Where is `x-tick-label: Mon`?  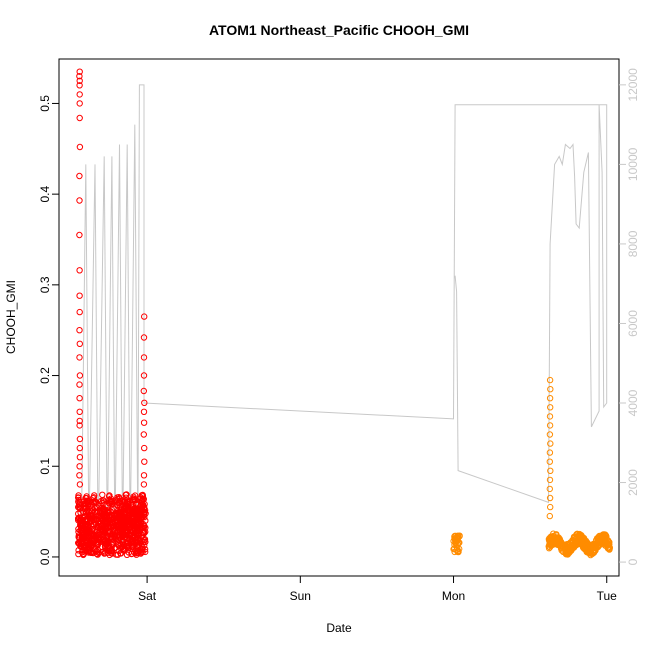
x-tick-label: Mon is located at coordinates (453, 596).